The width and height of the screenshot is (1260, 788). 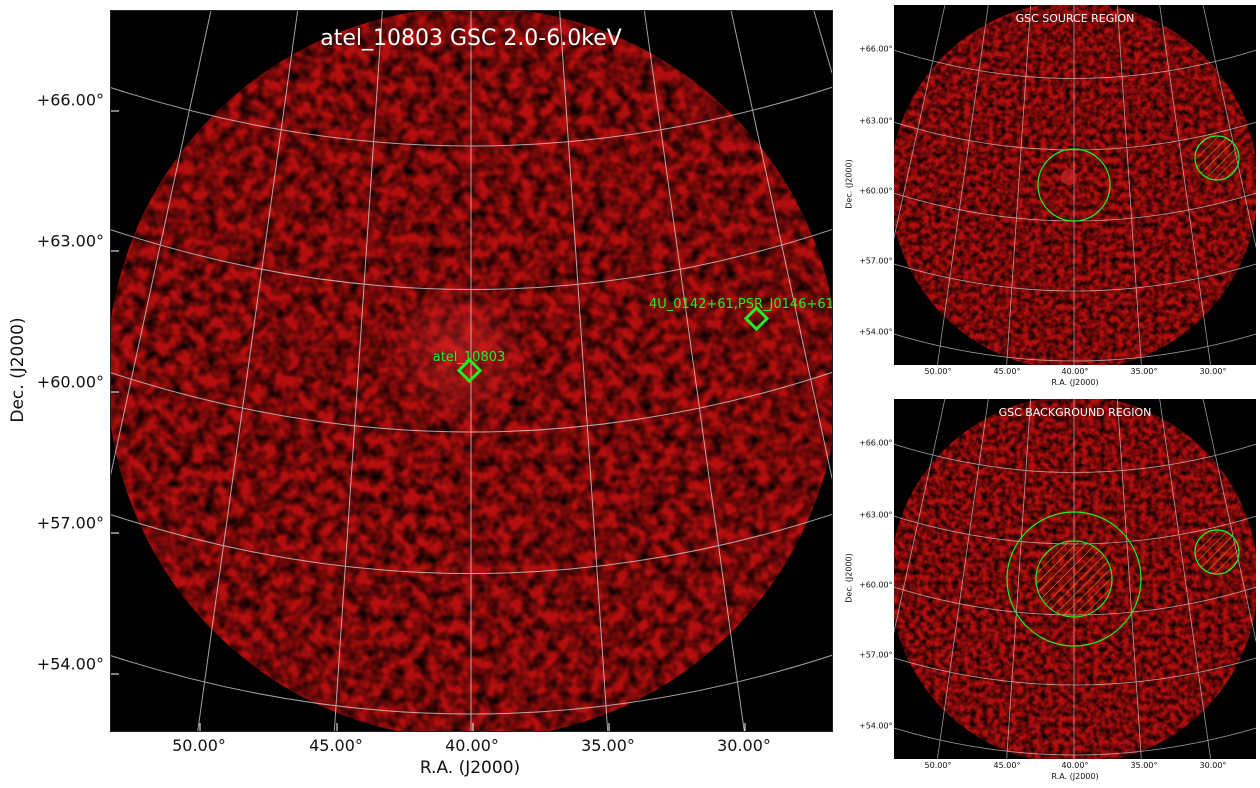 I want to click on main-xtick: 45.00°, so click(x=336, y=745).